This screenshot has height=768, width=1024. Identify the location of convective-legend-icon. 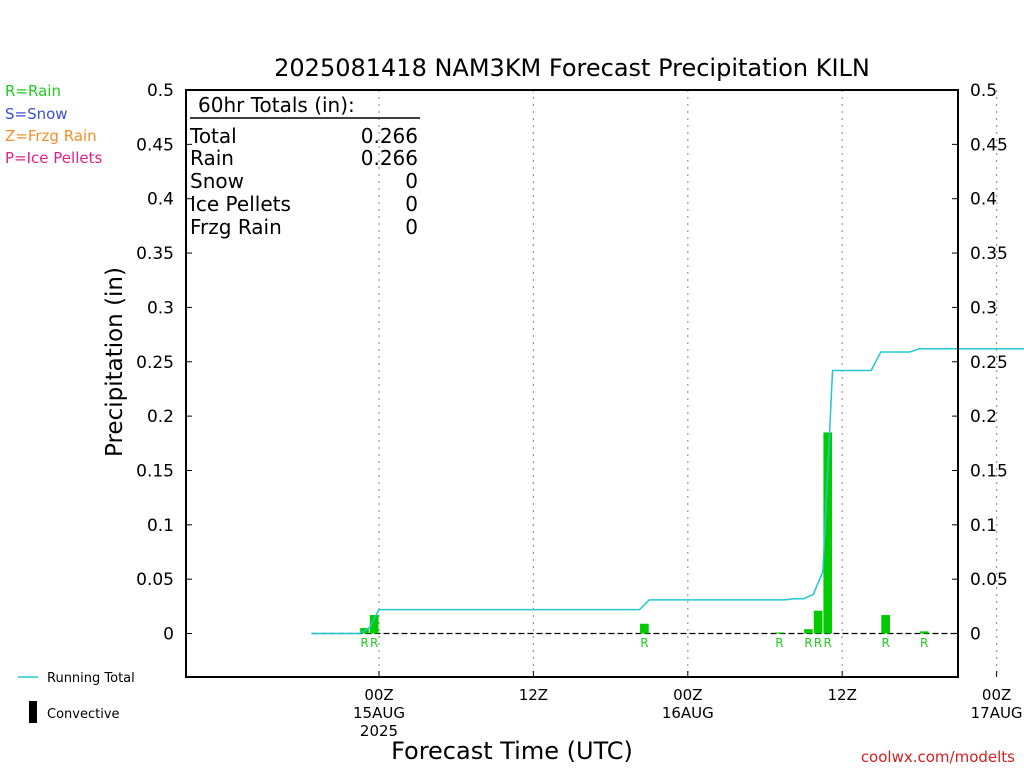
(33, 712).